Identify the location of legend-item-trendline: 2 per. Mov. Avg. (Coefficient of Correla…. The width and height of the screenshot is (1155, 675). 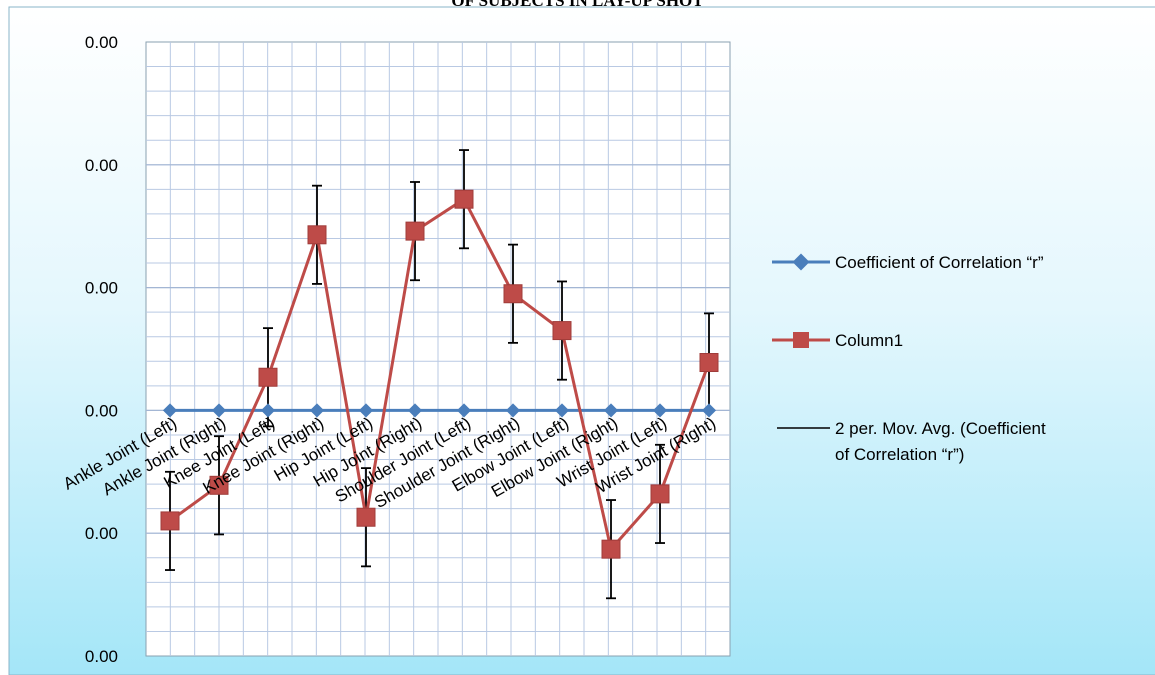
(913, 441).